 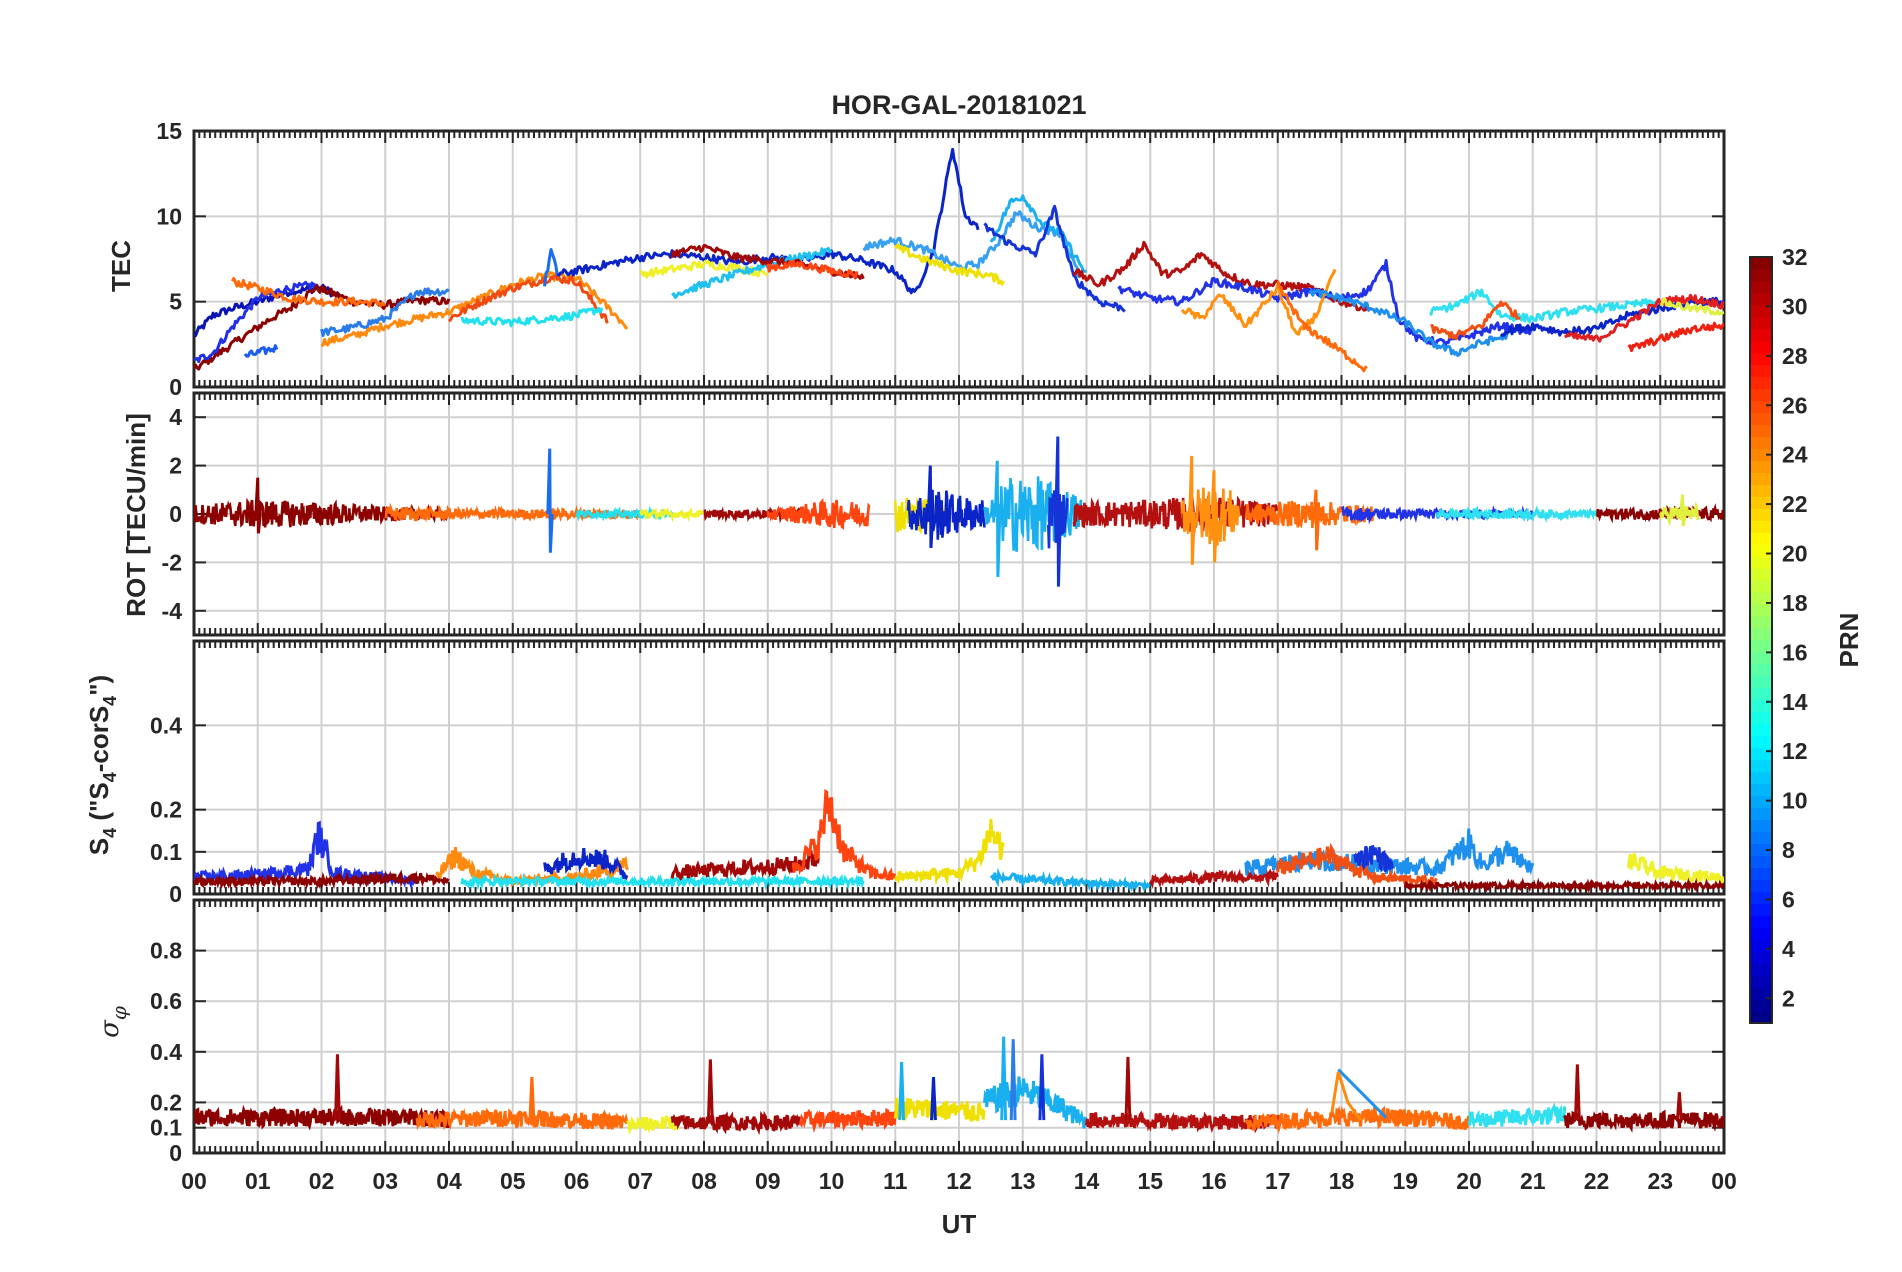 What do you see at coordinates (1342, 1181) in the screenshot?
I see `x-tick-label: 18` at bounding box center [1342, 1181].